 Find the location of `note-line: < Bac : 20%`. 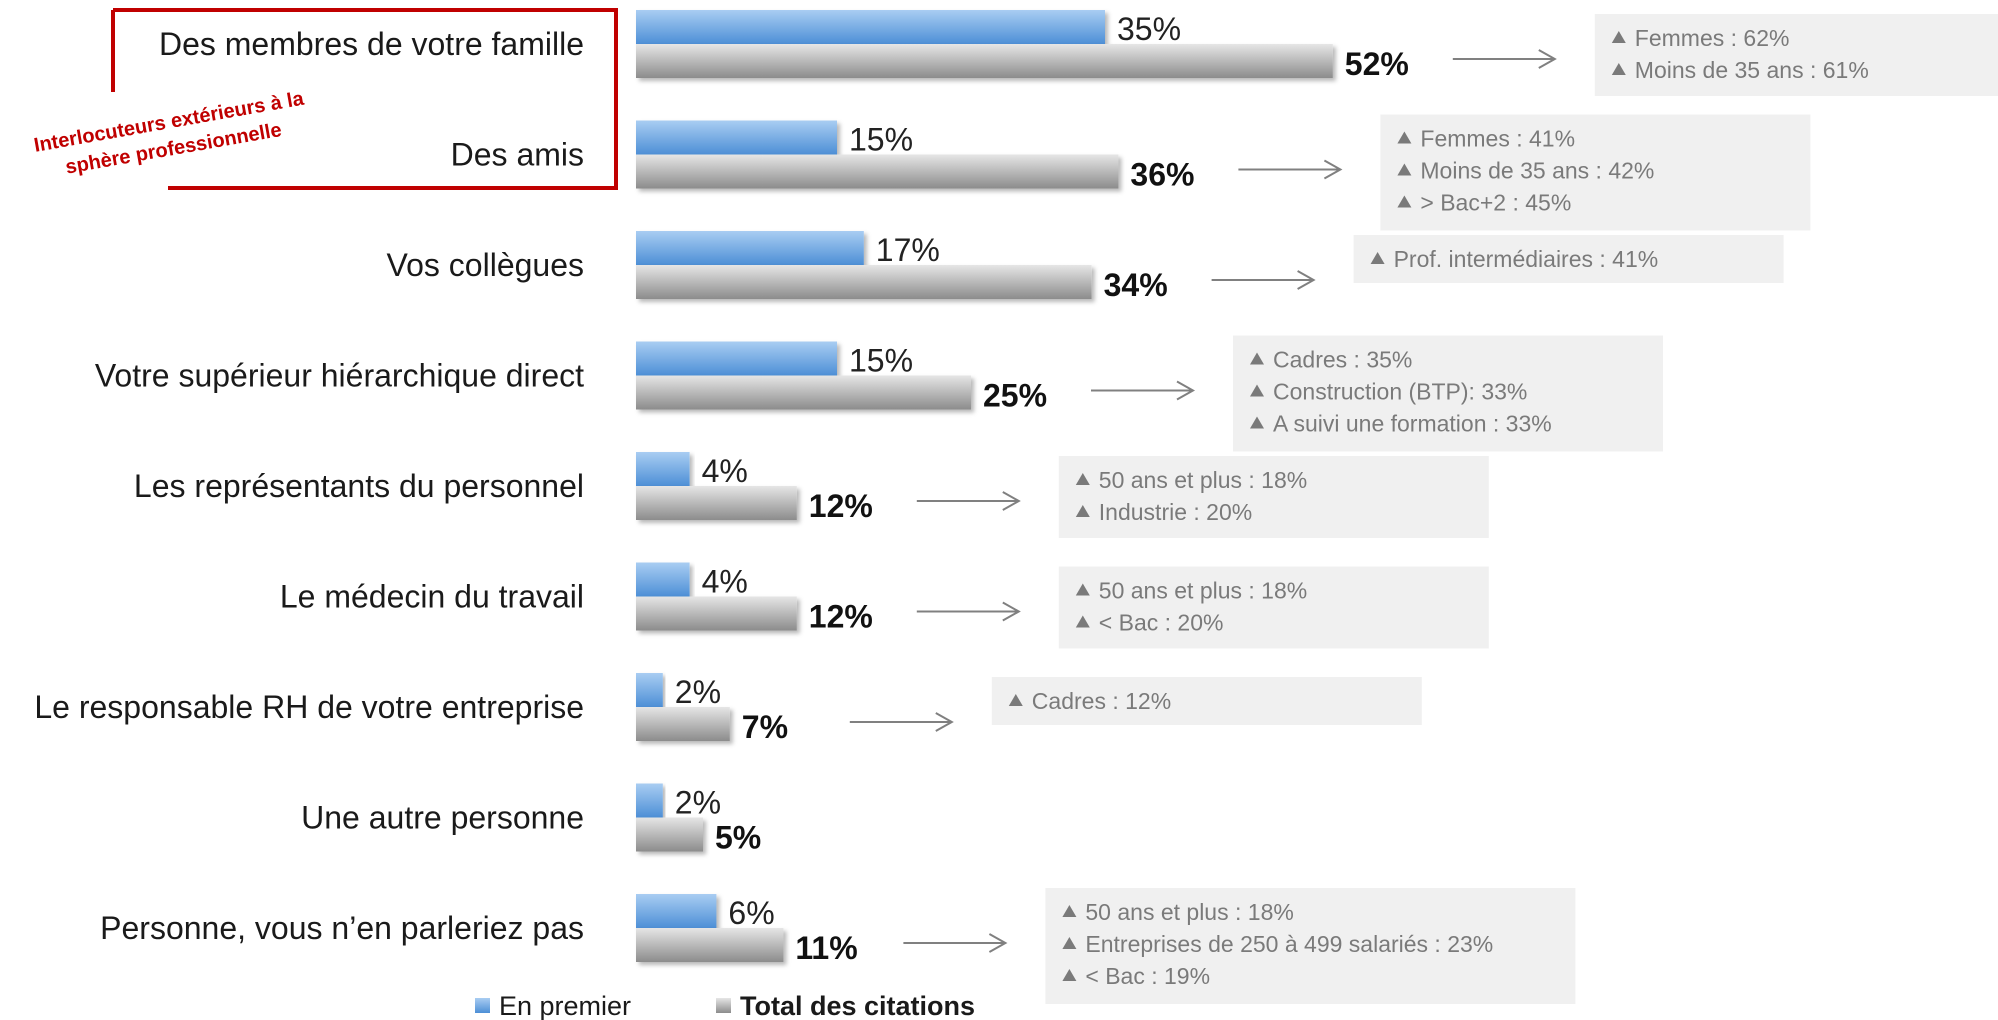

note-line: < Bac : 20% is located at coordinates (1161, 623).